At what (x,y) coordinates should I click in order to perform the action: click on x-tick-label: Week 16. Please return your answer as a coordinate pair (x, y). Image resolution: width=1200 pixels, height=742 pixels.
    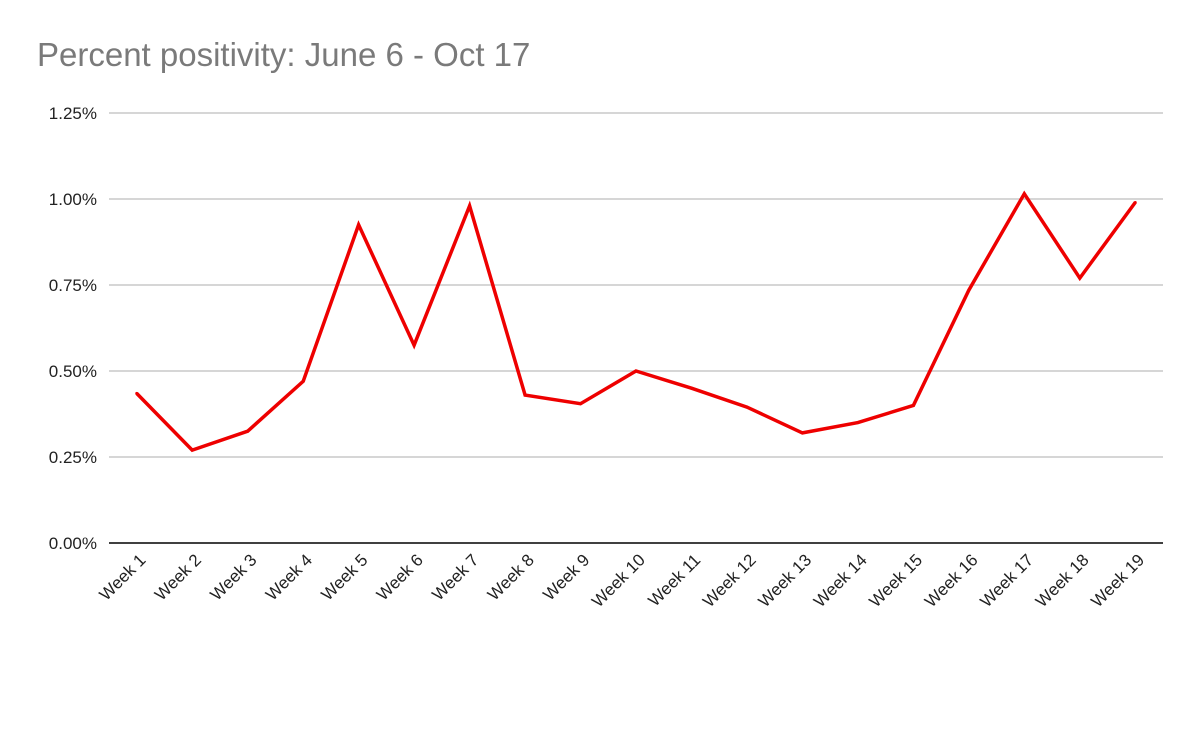
    Looking at the image, I should click on (951, 580).